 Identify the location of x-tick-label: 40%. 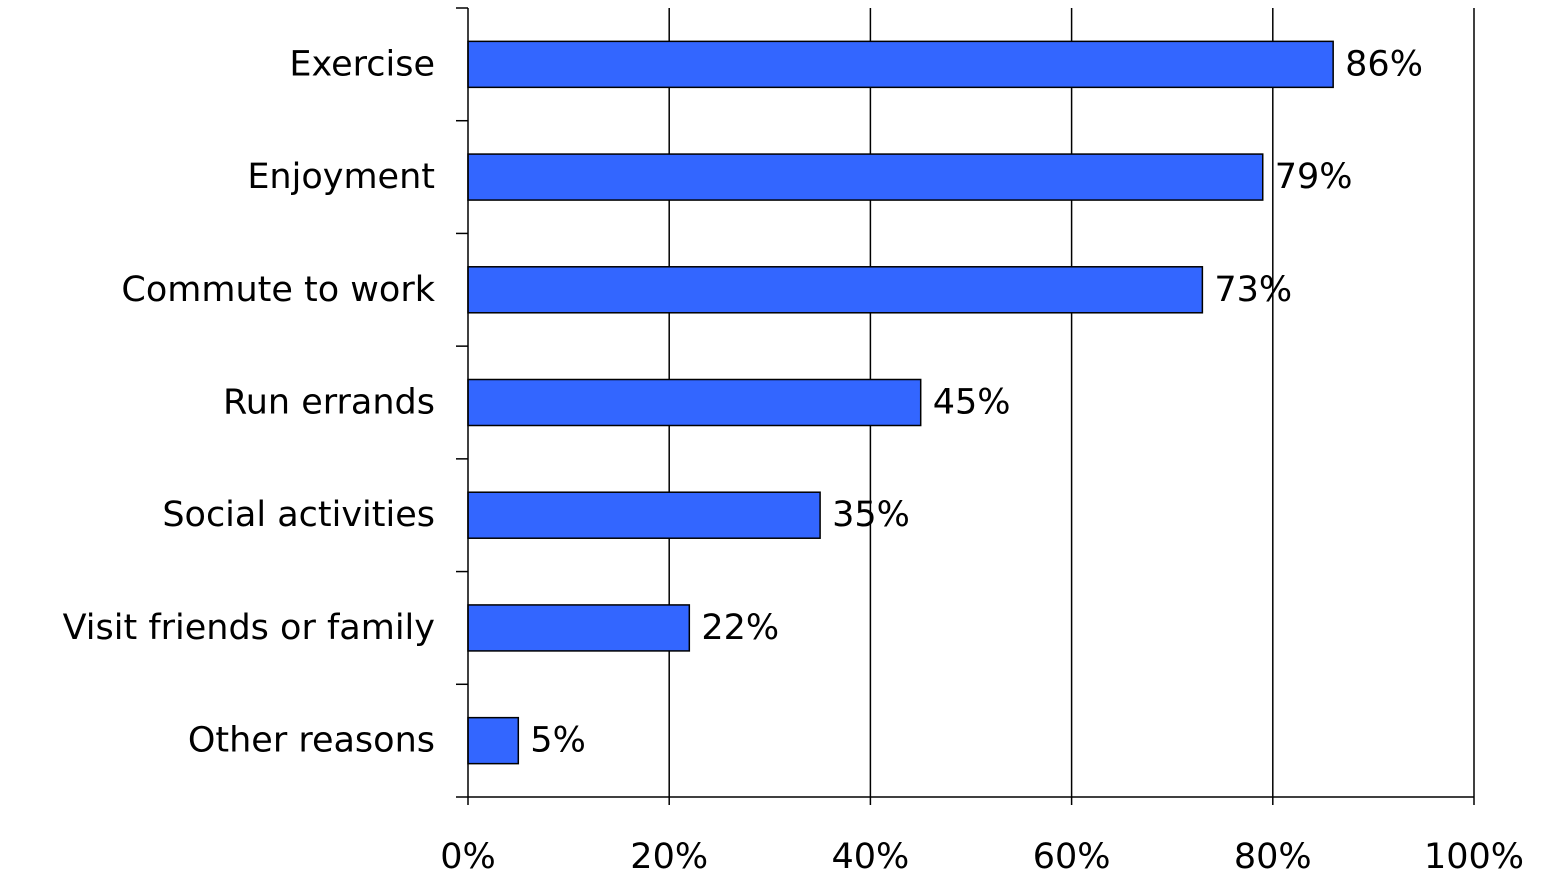
(871, 856).